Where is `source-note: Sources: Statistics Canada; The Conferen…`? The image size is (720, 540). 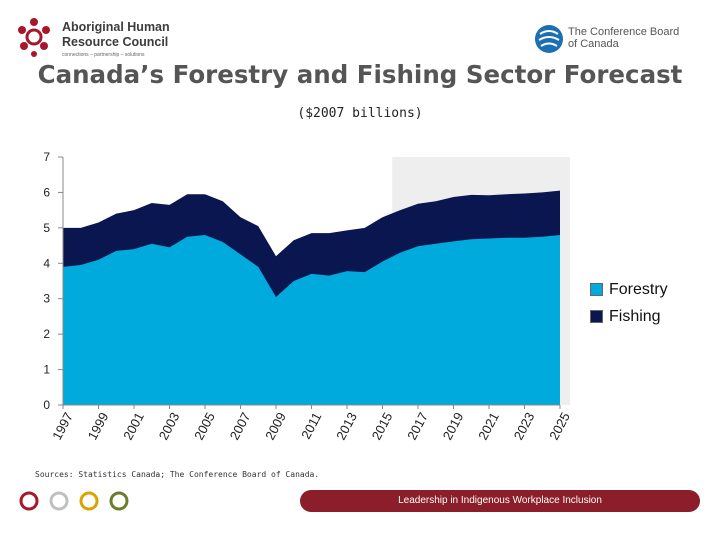
source-note: Sources: Statistics Canada; The Conferen… is located at coordinates (177, 474).